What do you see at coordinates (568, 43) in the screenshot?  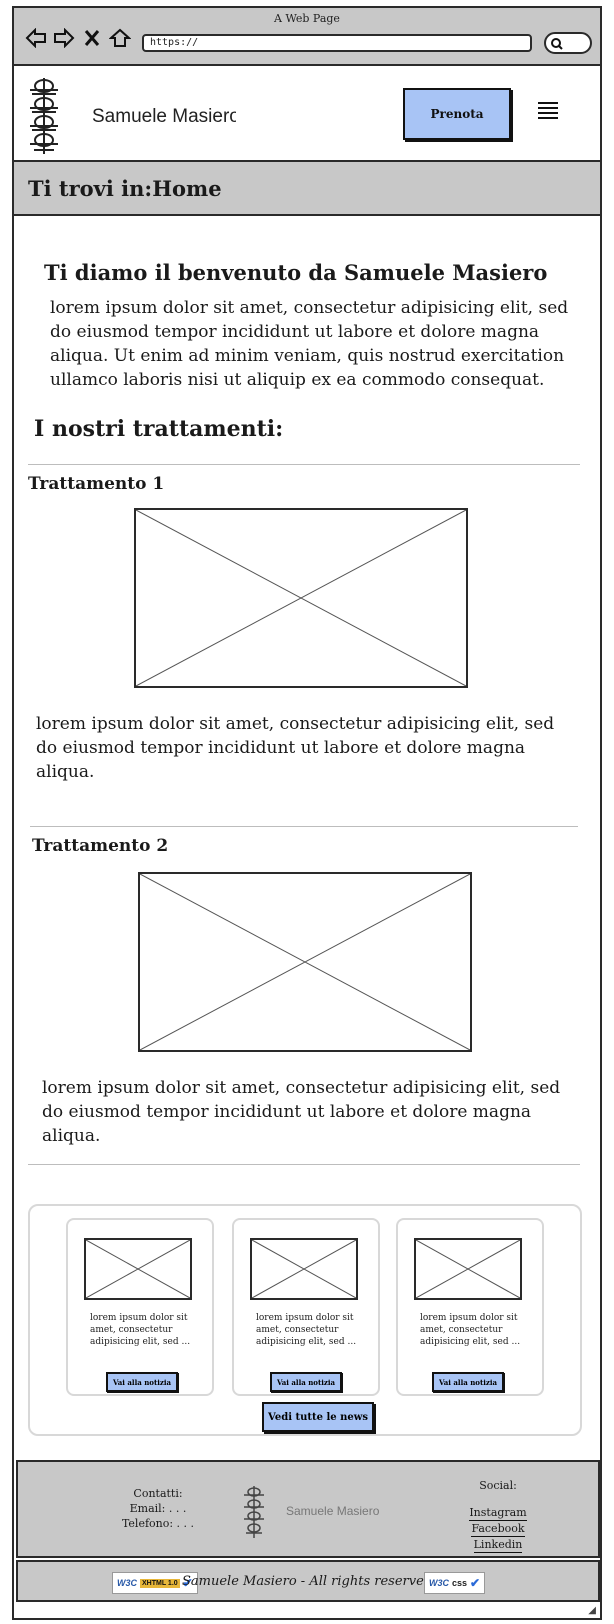 I see `browser-search` at bounding box center [568, 43].